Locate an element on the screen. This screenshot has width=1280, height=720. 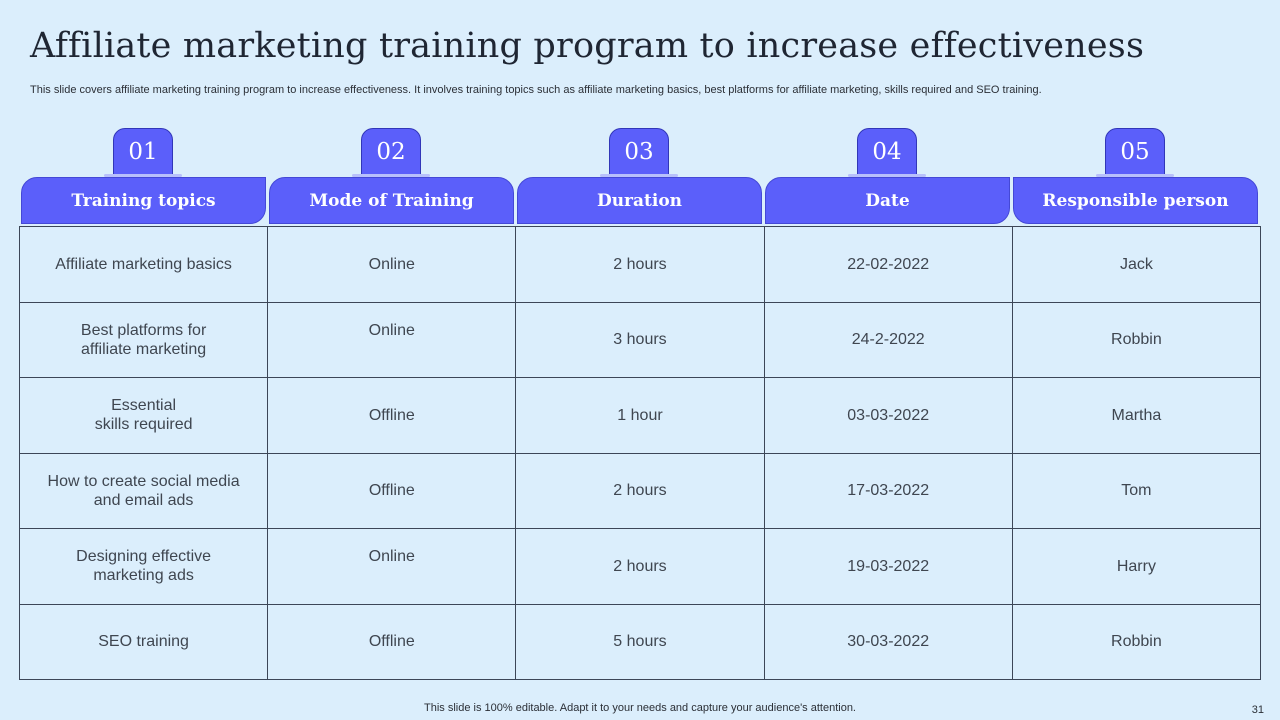
cell-date: 19-03-2022 is located at coordinates (888, 567).